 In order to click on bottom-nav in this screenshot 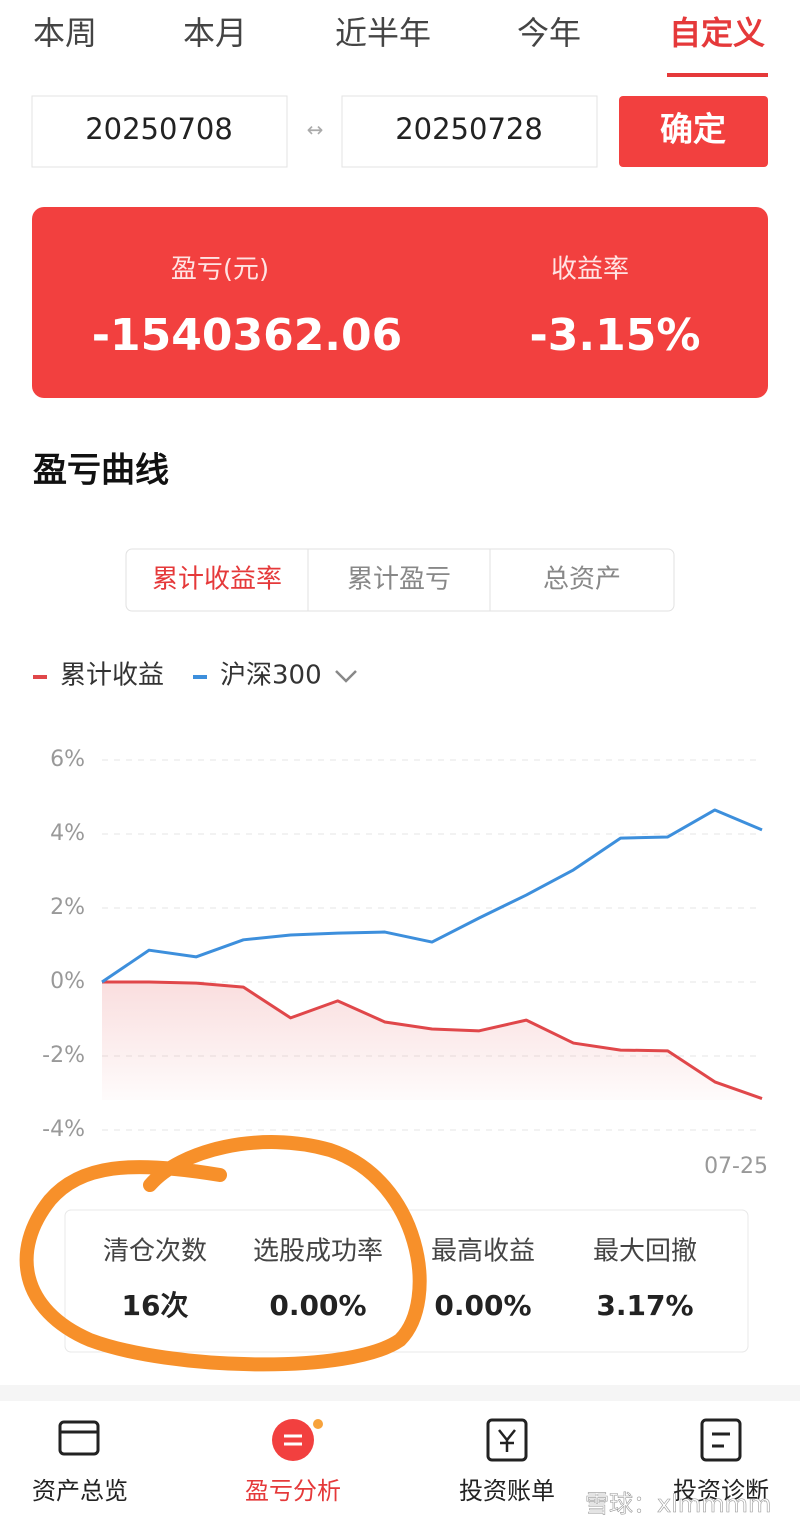, I will do `click(400, 1466)`.